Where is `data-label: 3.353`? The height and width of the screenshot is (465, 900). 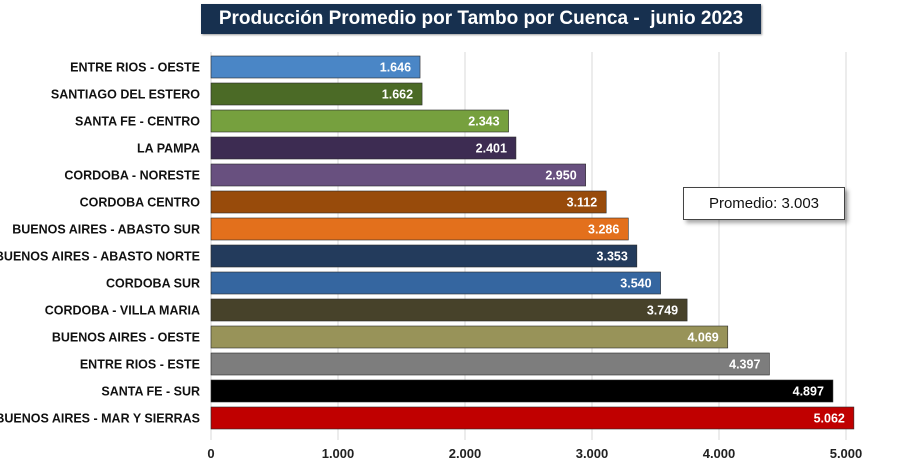 data-label: 3.353 is located at coordinates (612, 257).